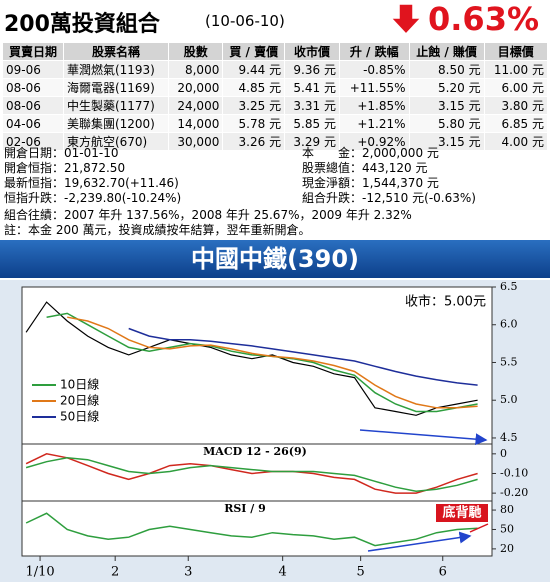 This screenshot has height=582, width=550. I want to click on cell: 5.78 元, so click(254, 123).